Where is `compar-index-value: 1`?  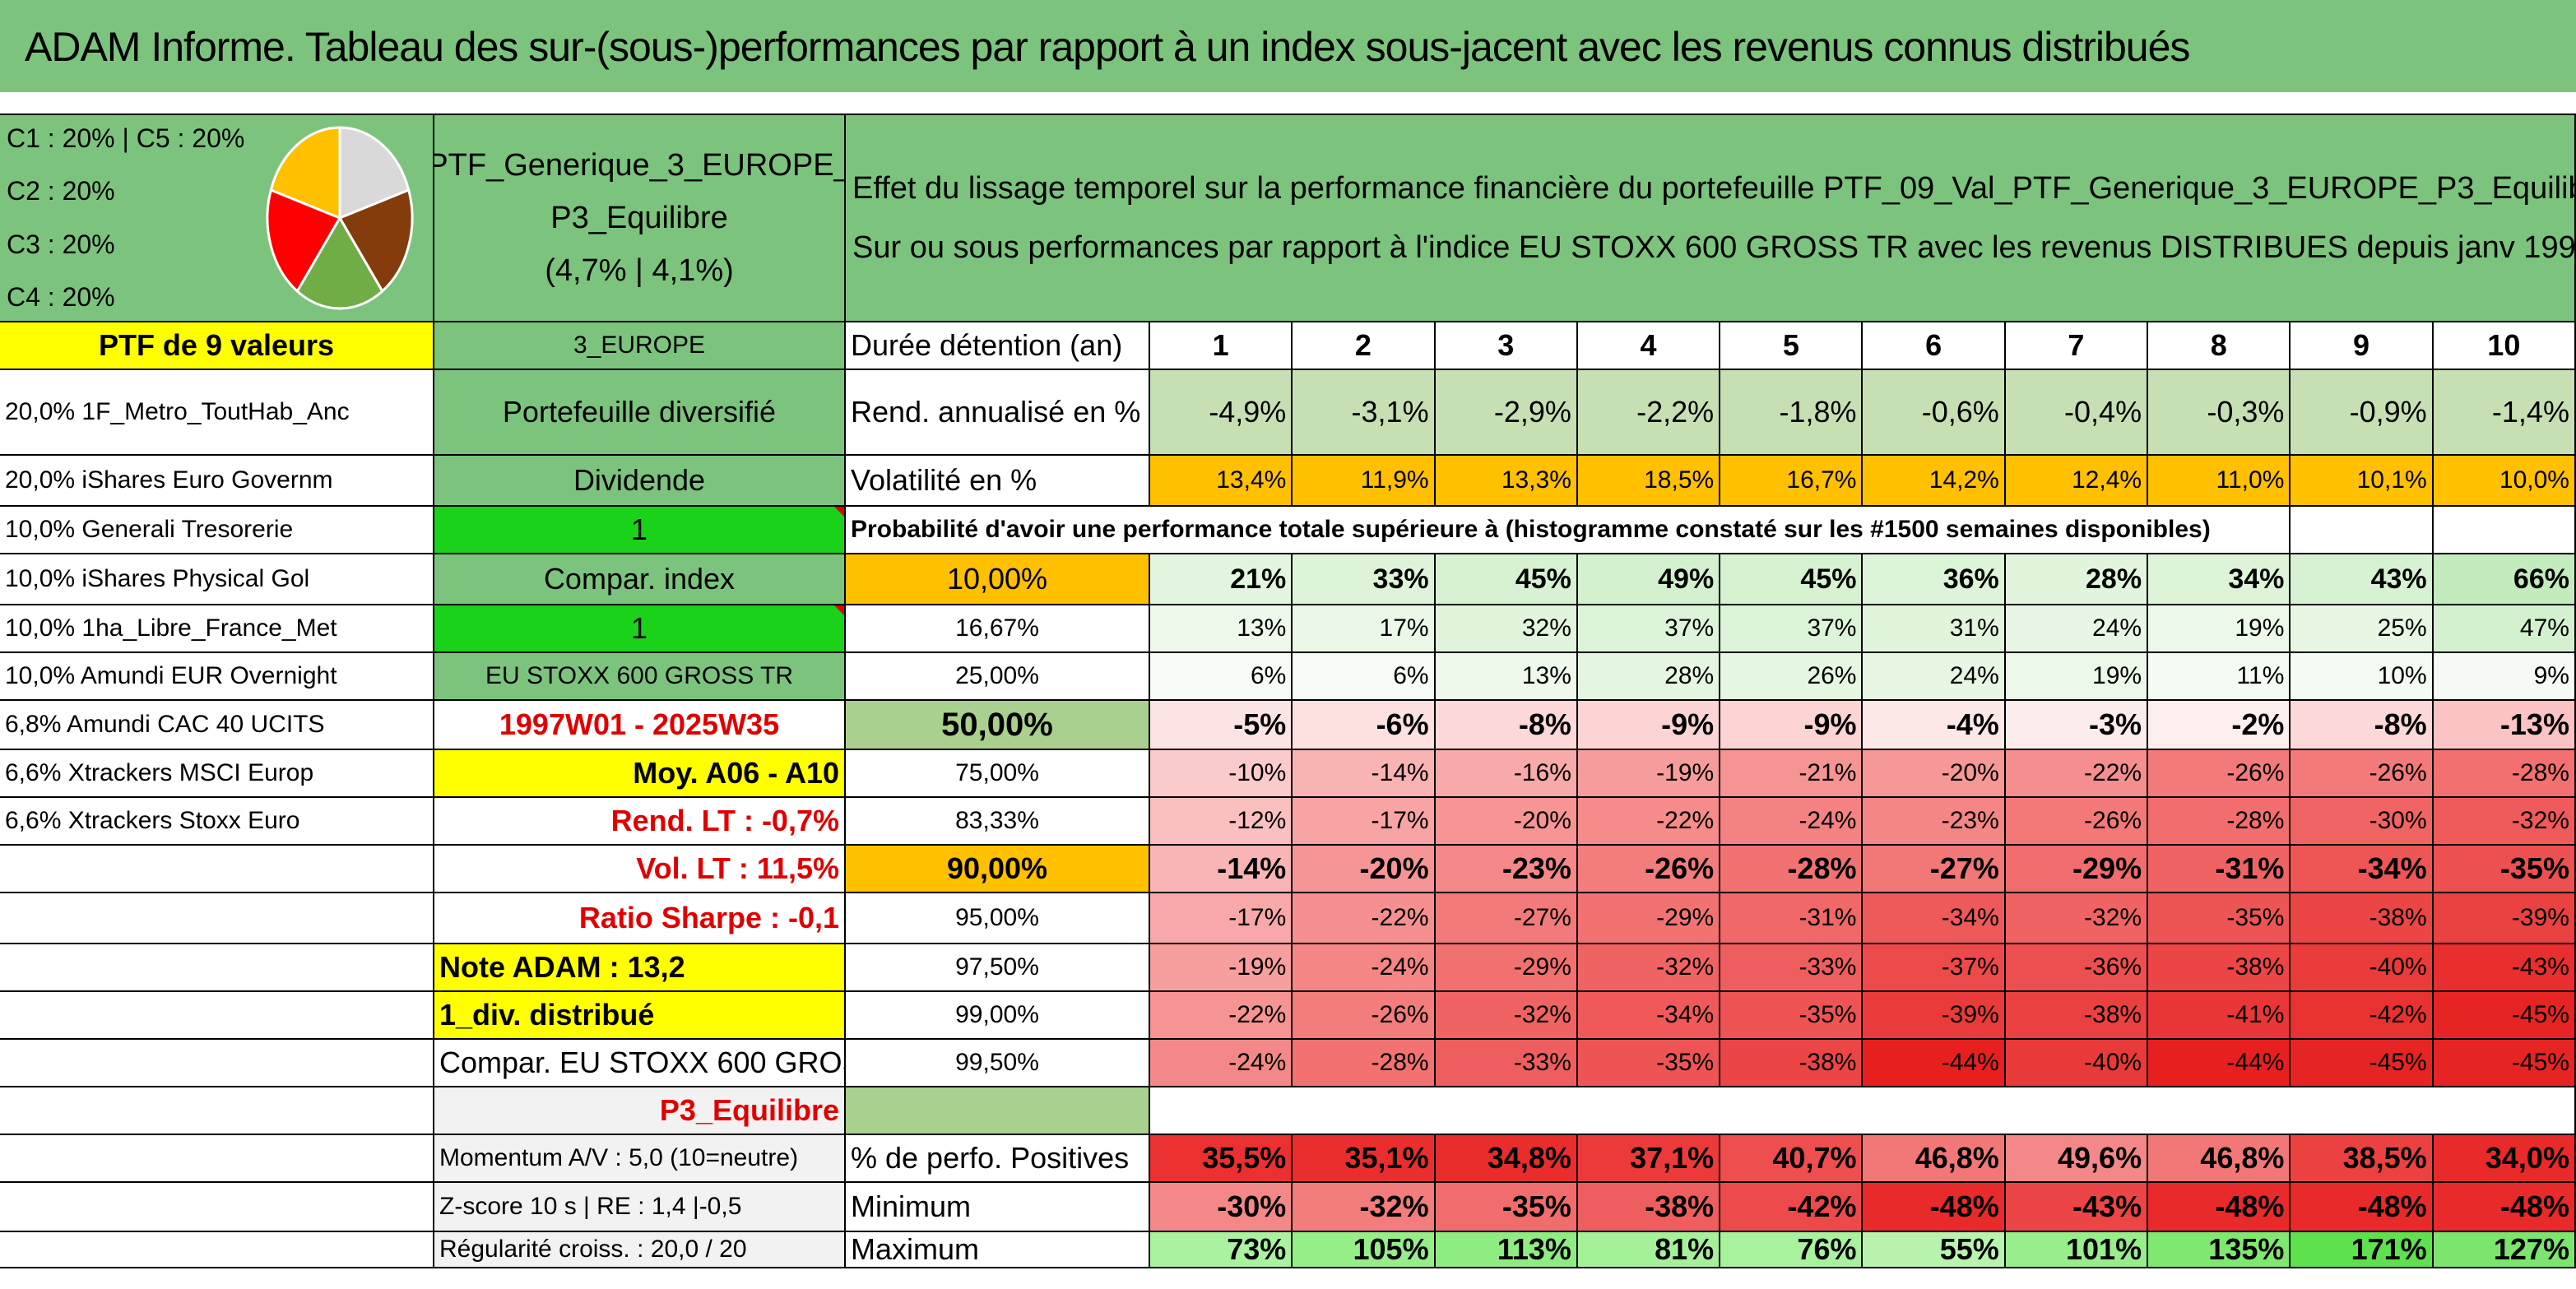 compar-index-value: 1 is located at coordinates (640, 629).